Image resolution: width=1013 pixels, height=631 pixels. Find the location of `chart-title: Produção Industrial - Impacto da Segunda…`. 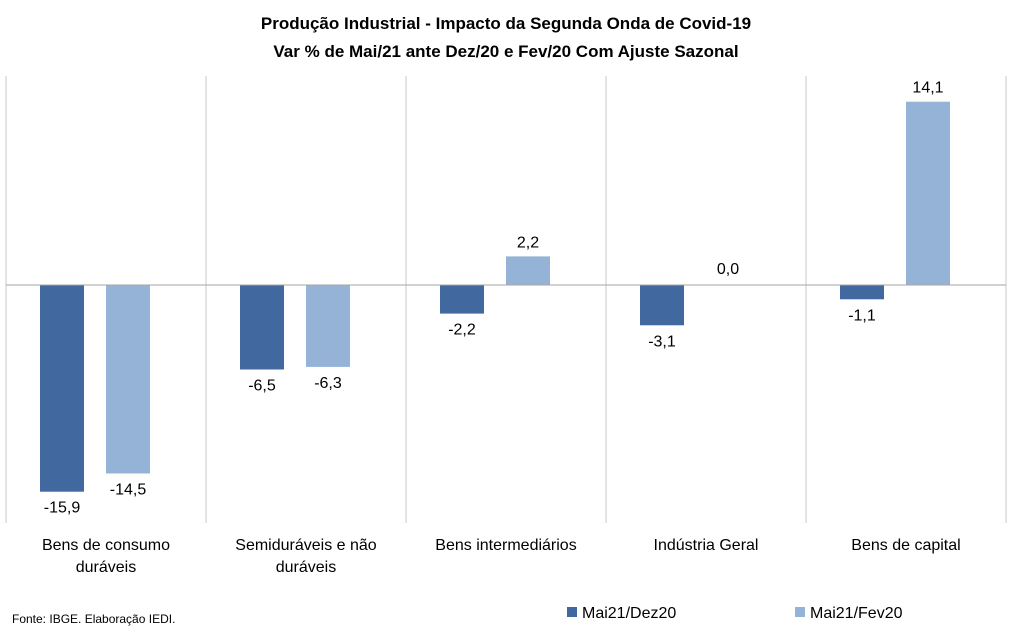

chart-title: Produção Industrial - Impacto da Segunda… is located at coordinates (506, 23).